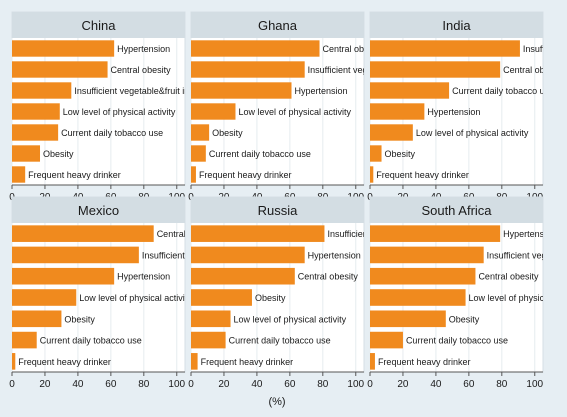 Image resolution: width=567 pixels, height=417 pixels. I want to click on panel-title: Mexico, so click(98, 210).